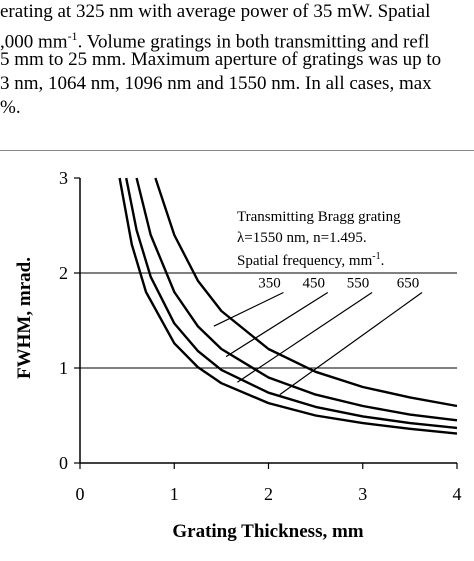 The image size is (474, 561). Describe the element at coordinates (313, 284) in the screenshot. I see `series-label-450: 450` at that location.